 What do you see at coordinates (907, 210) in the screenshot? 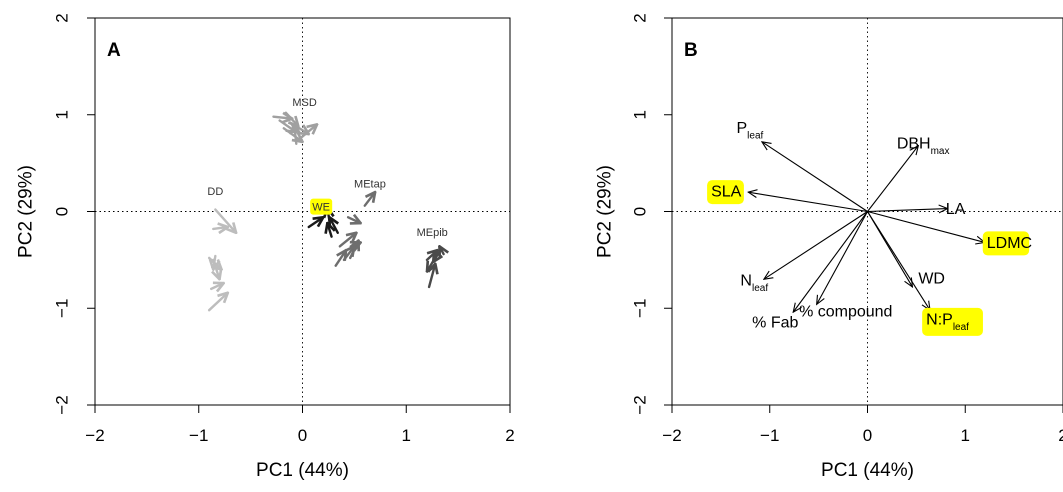
I see `loading-vector-la` at bounding box center [907, 210].